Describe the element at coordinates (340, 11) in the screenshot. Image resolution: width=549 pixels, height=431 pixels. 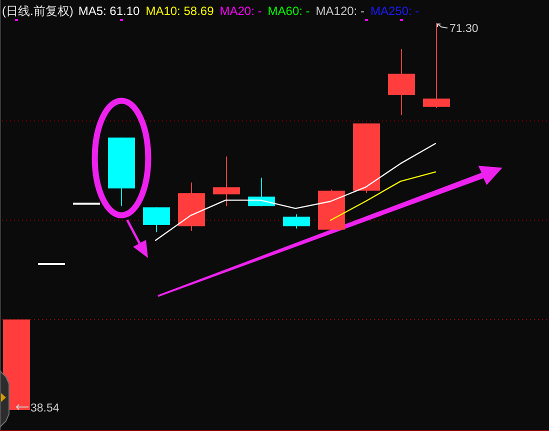
I see `text: MA120: -` at that location.